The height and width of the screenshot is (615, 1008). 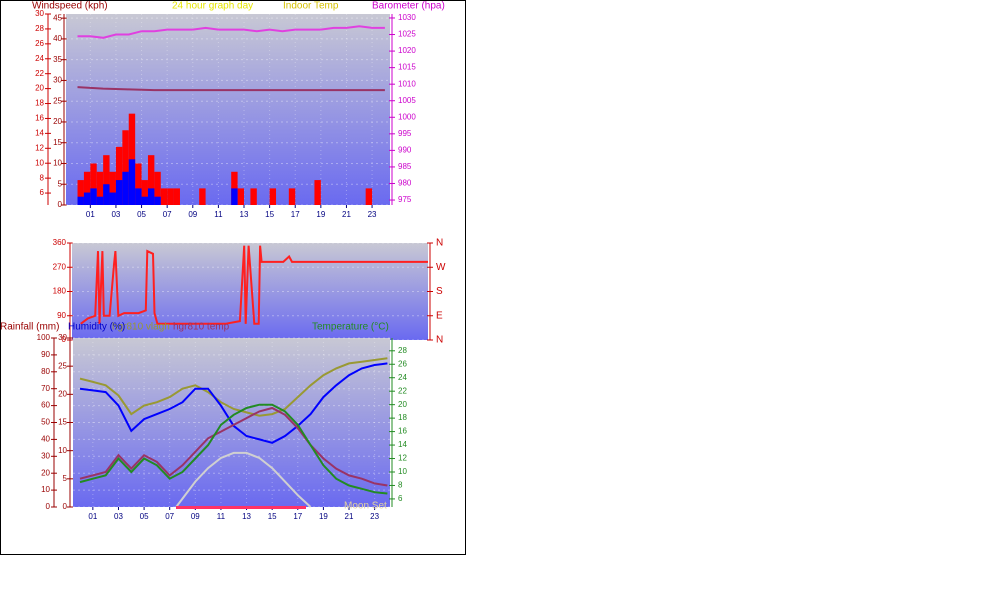 I want to click on y2-tick-label: N, so click(x=439, y=340).